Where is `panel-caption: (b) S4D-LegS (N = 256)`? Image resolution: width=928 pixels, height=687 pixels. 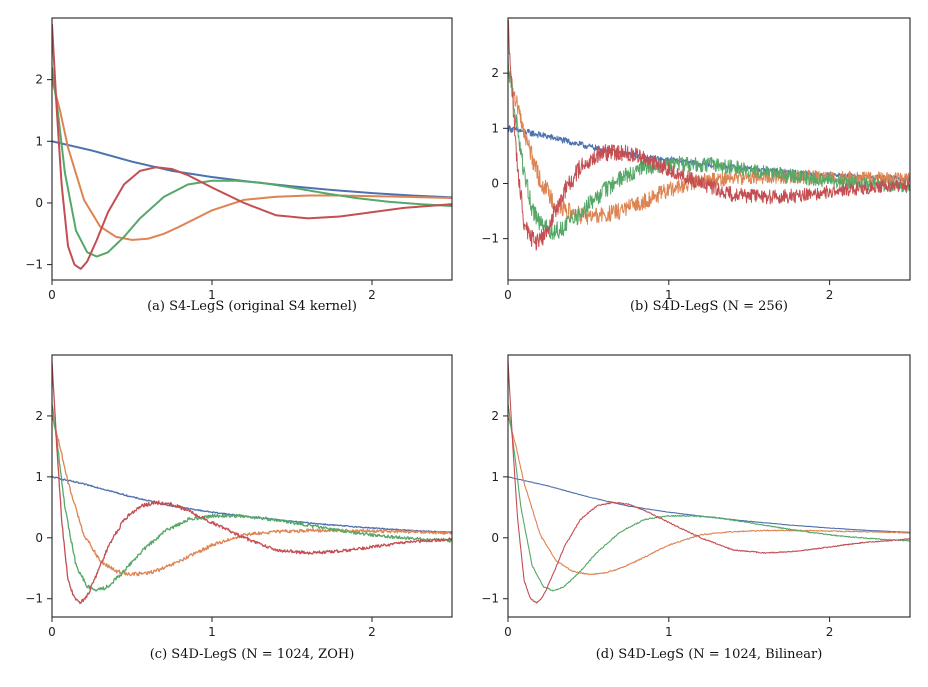
panel-caption: (b) S4D-LegS (N = 256) is located at coordinates (709, 306).